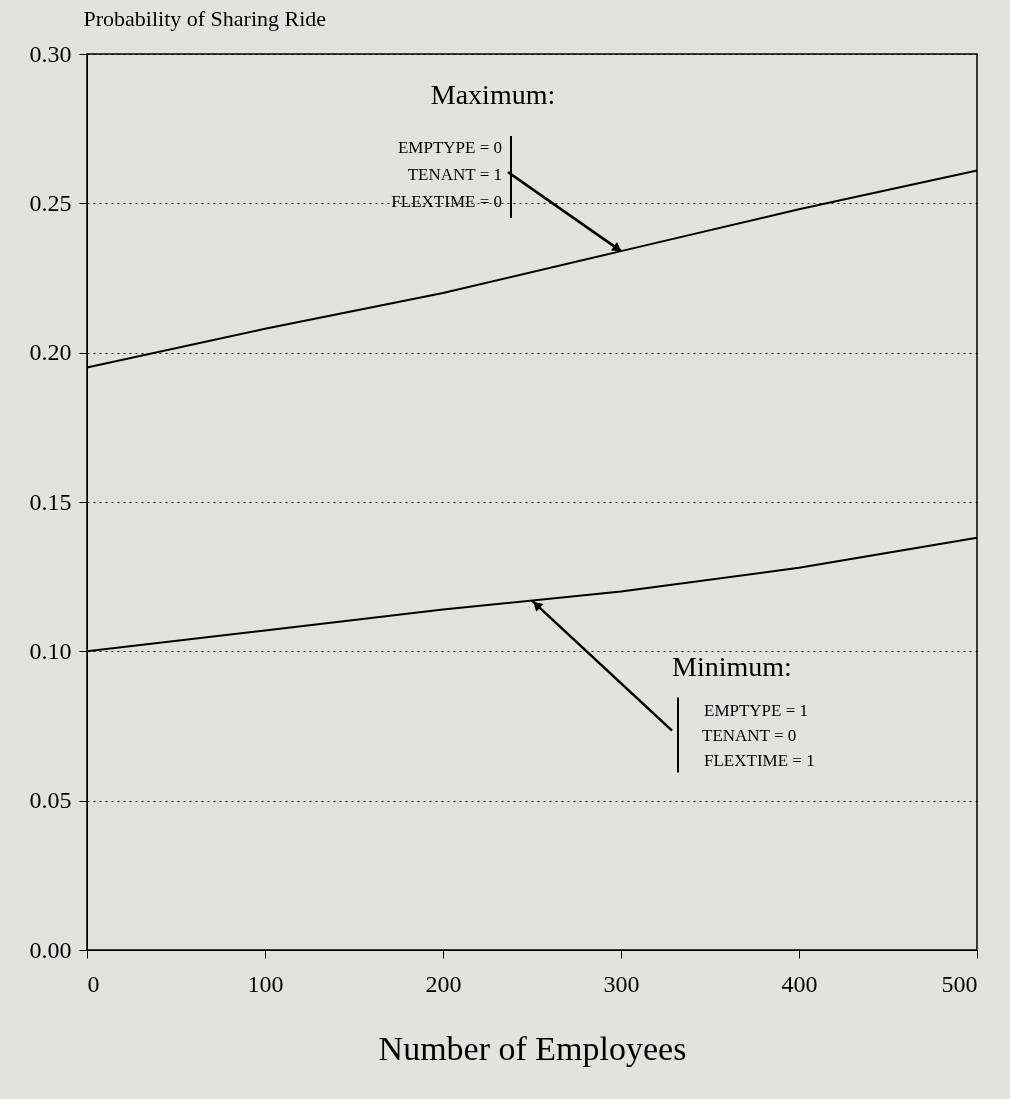  What do you see at coordinates (50, 53) in the screenshot?
I see `y-tick-label: 0.30` at bounding box center [50, 53].